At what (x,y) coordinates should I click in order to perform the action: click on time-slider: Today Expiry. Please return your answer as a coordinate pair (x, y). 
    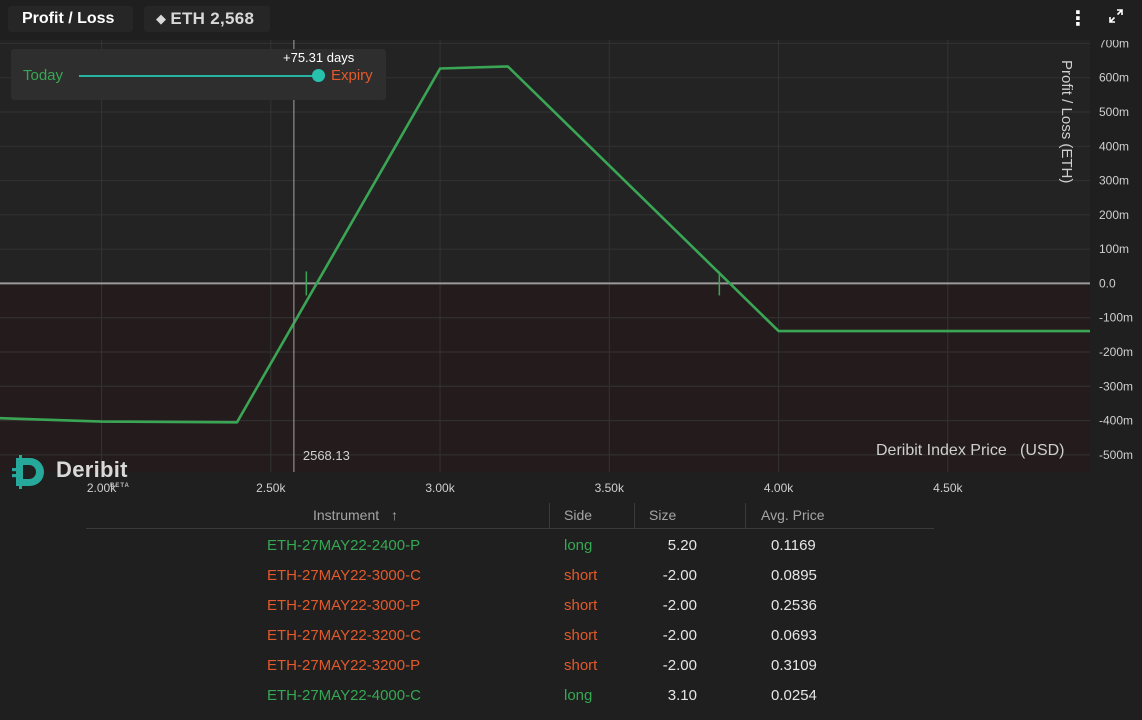
    Looking at the image, I should click on (198, 74).